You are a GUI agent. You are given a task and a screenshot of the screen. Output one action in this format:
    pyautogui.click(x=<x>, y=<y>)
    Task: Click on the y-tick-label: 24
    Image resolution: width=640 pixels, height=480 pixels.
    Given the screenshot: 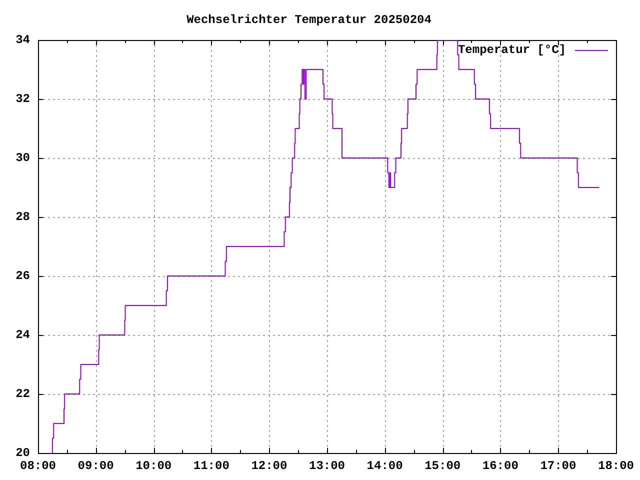 What is the action you would take?
    pyautogui.click(x=23, y=335)
    